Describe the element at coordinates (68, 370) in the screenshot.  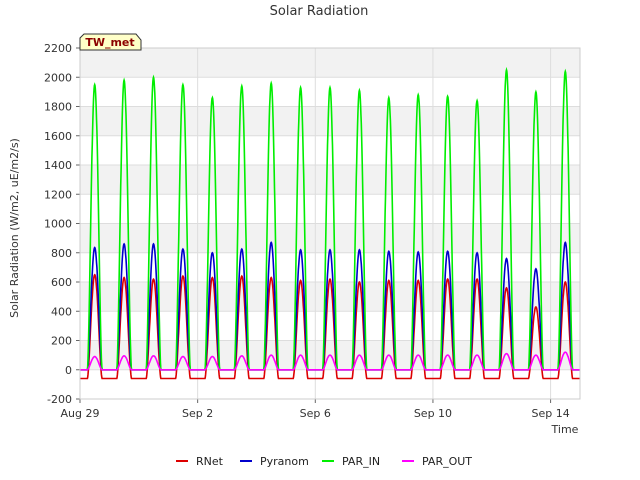
I see `y-tick-label: 0` at that location.